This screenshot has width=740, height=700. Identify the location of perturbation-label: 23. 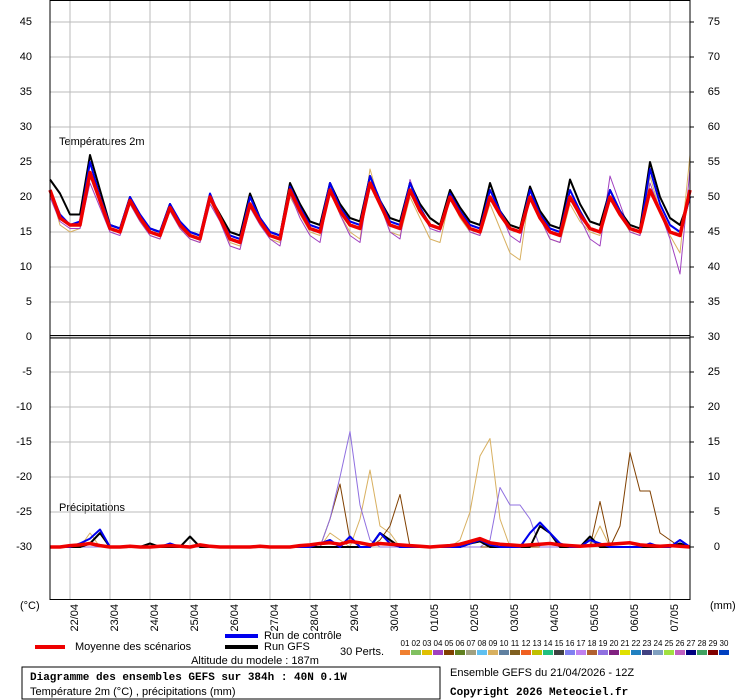
(647, 643).